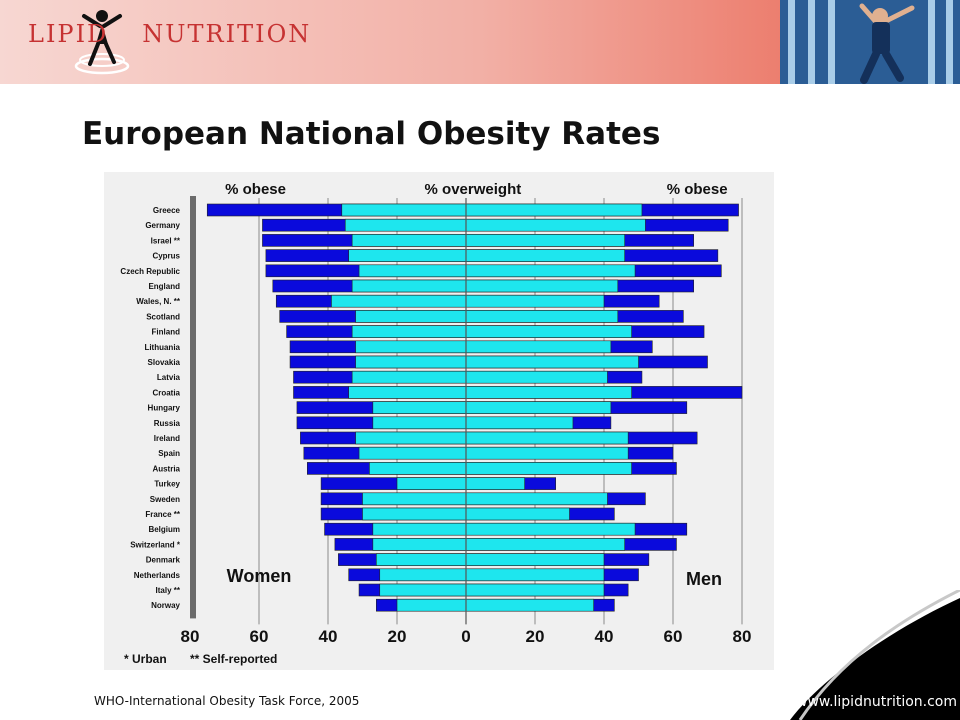 This screenshot has height=720, width=960. What do you see at coordinates (167, 484) in the screenshot?
I see `category-label: Turkey` at bounding box center [167, 484].